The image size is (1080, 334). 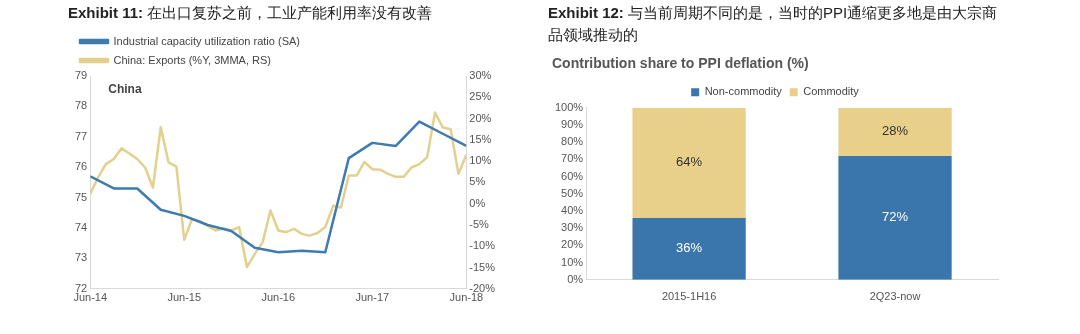 I want to click on legend-label: Commodity, so click(x=831, y=91).